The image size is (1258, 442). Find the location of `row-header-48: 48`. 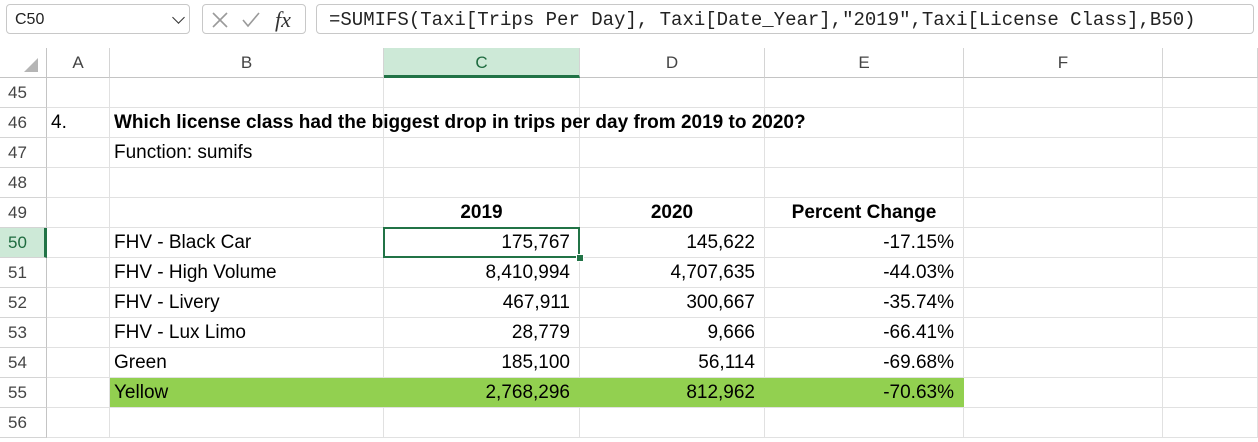

row-header-48: 48 is located at coordinates (23, 183).